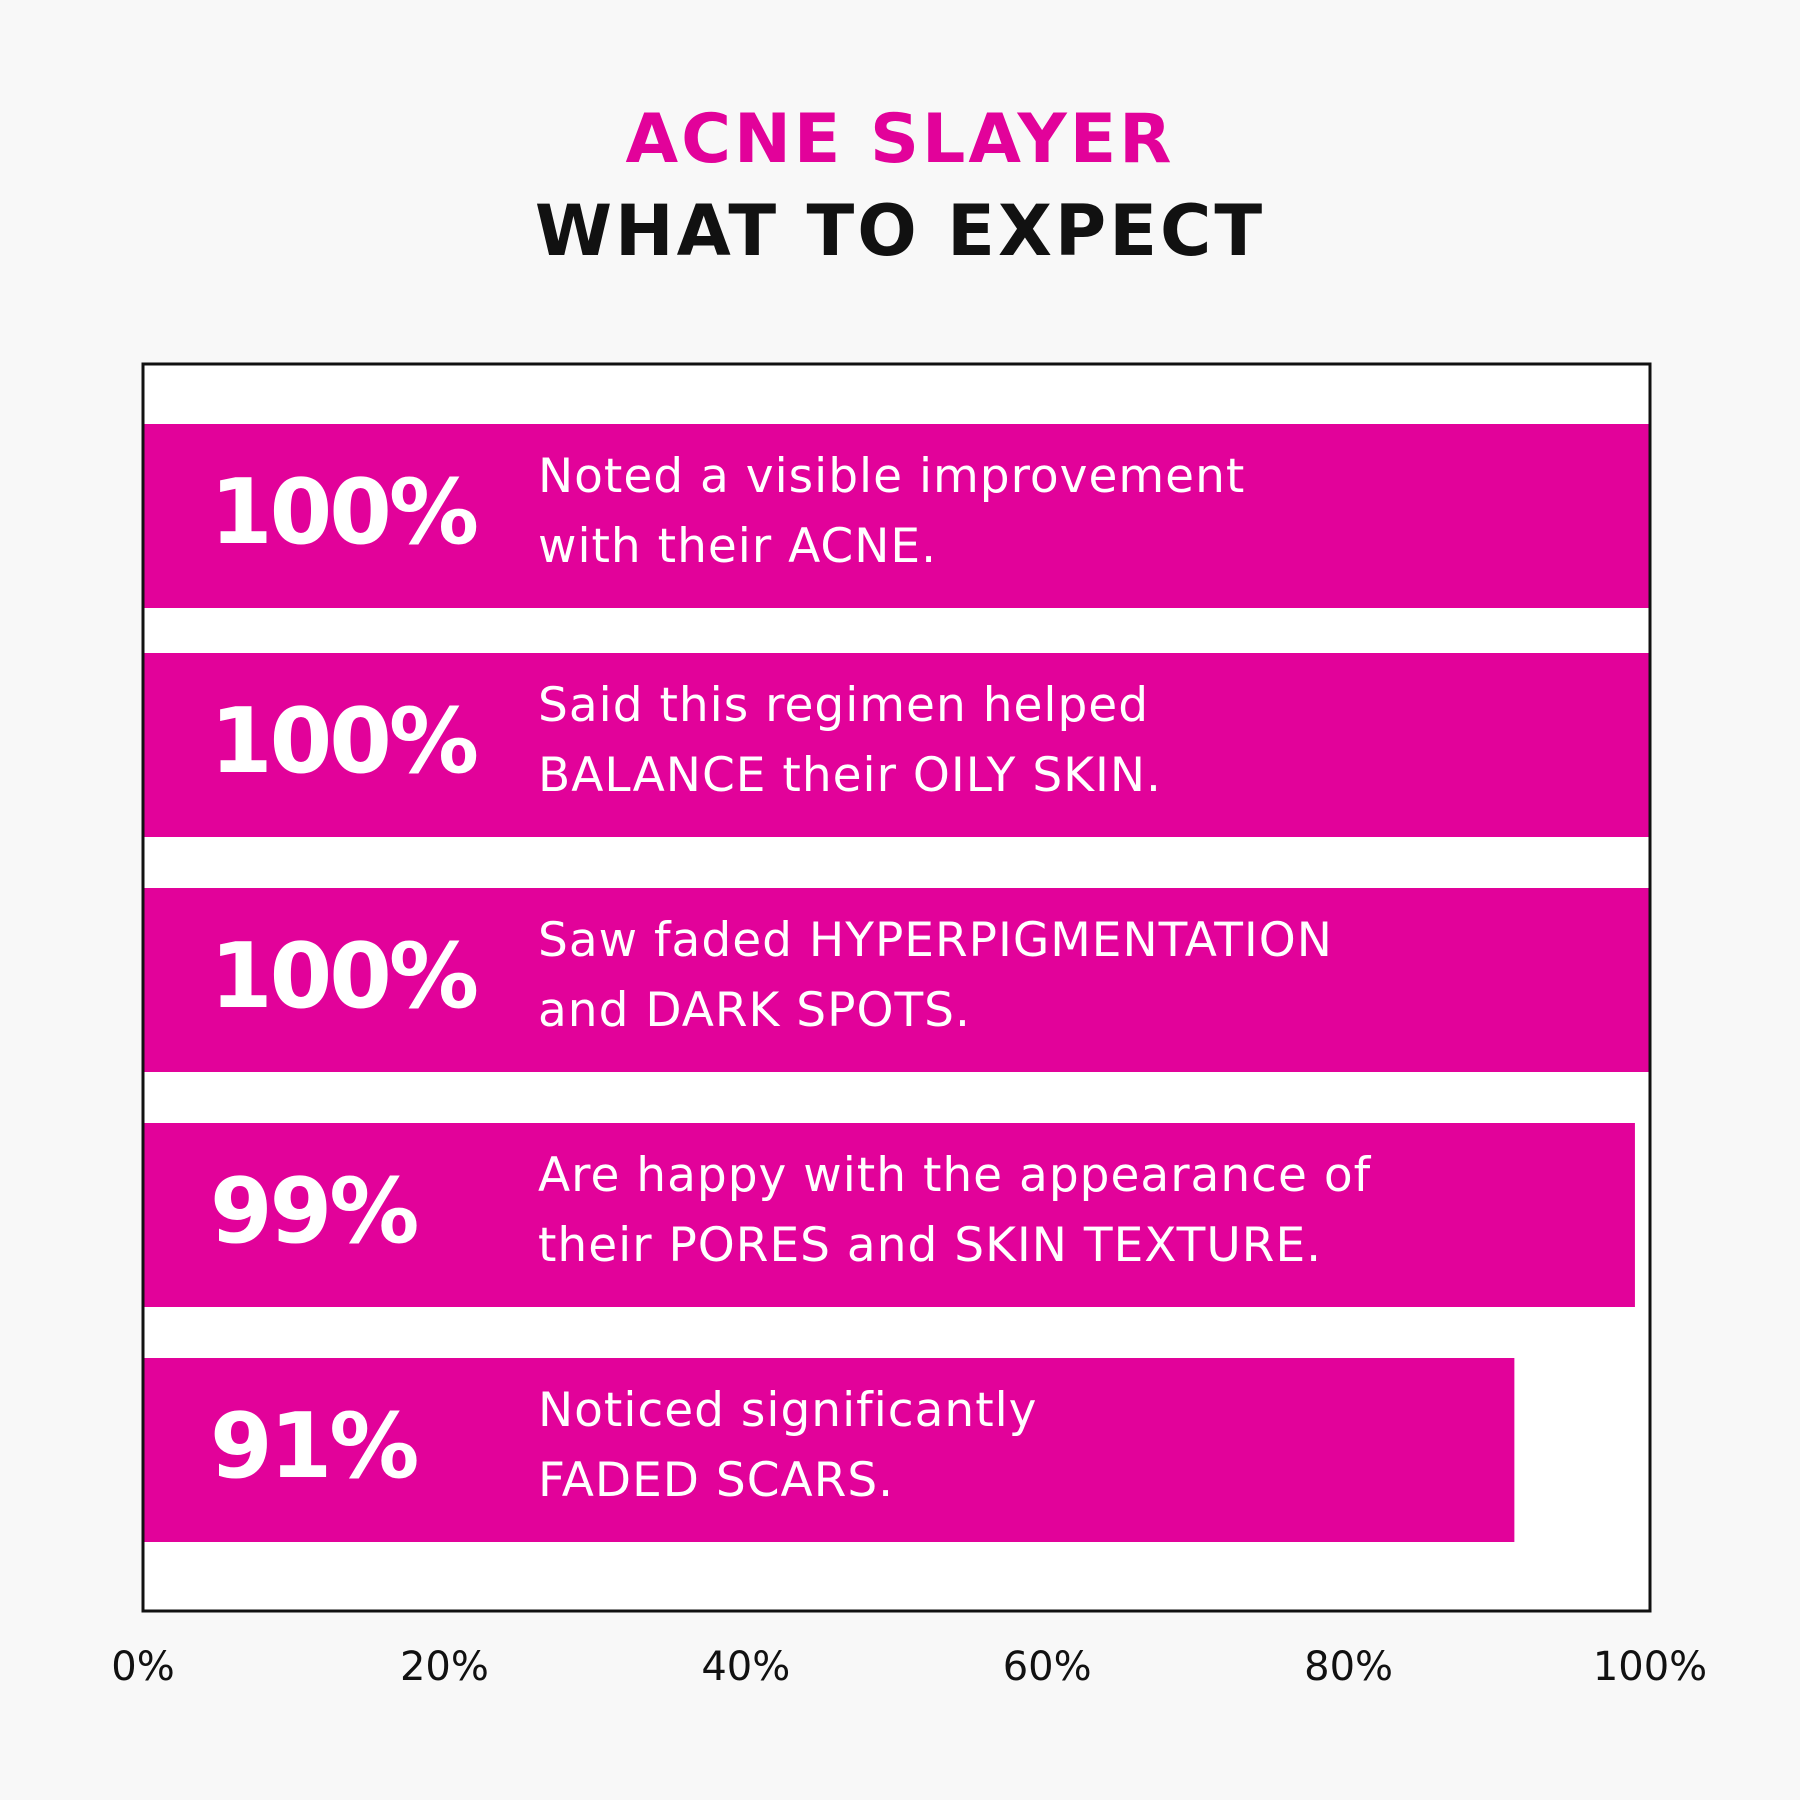 Image resolution: width=1800 pixels, height=1800 pixels. I want to click on bar-value-label: 99%, so click(313, 1211).